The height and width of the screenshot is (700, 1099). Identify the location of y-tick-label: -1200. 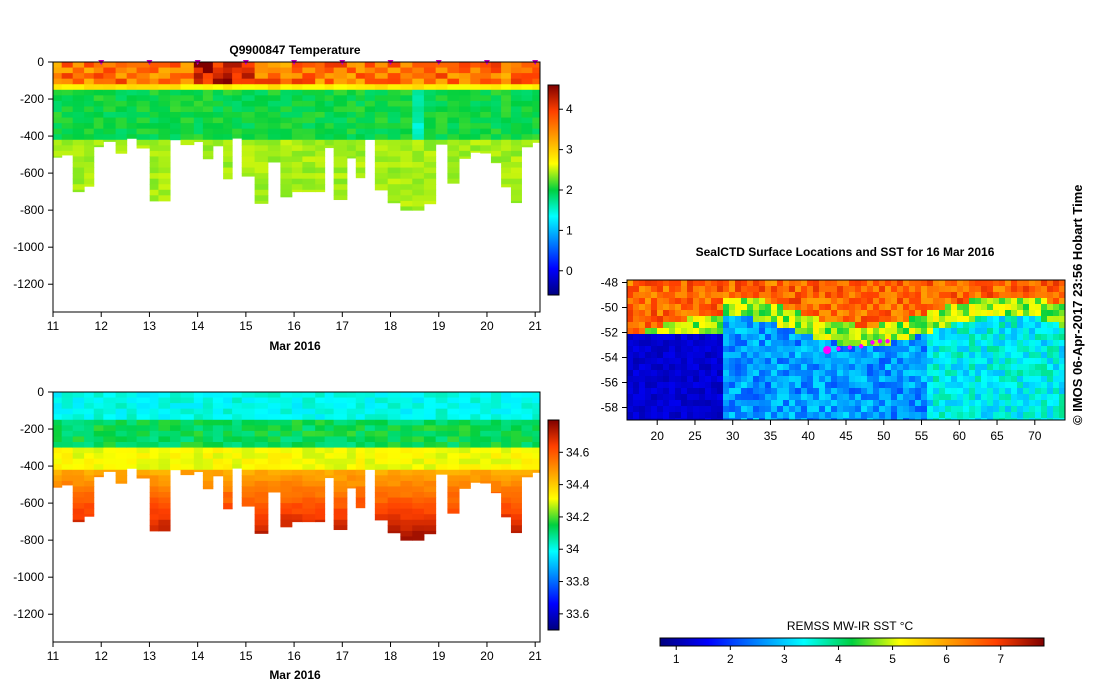
(28, 284).